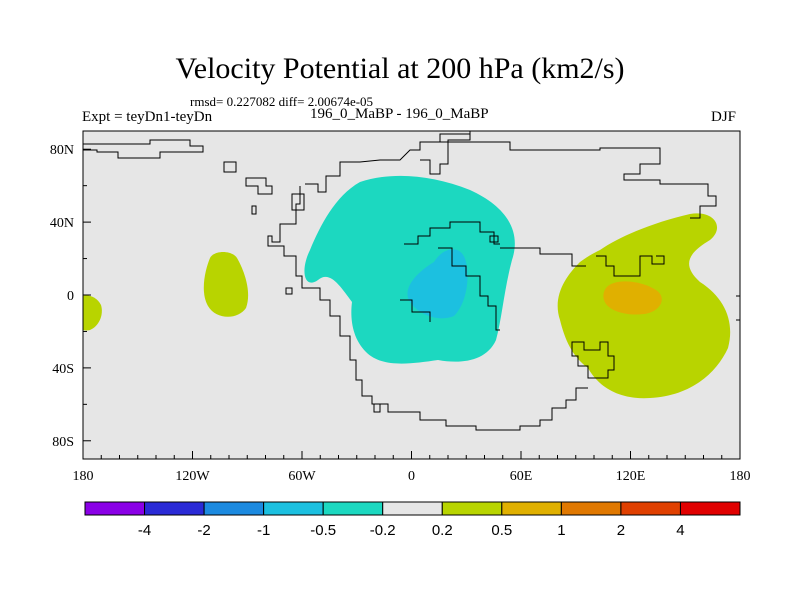 The width and height of the screenshot is (800, 600). I want to click on contour-negative-atlantic, so click(409, 269).